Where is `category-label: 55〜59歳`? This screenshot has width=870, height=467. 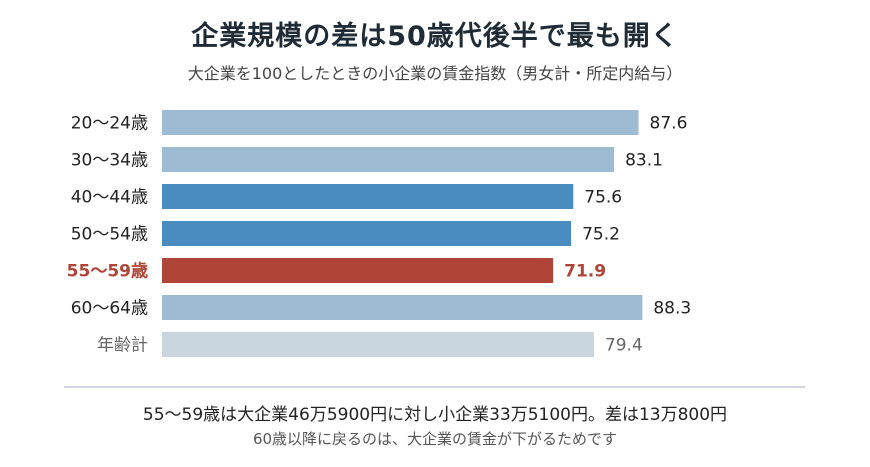
category-label: 55〜59歳 is located at coordinates (107, 271).